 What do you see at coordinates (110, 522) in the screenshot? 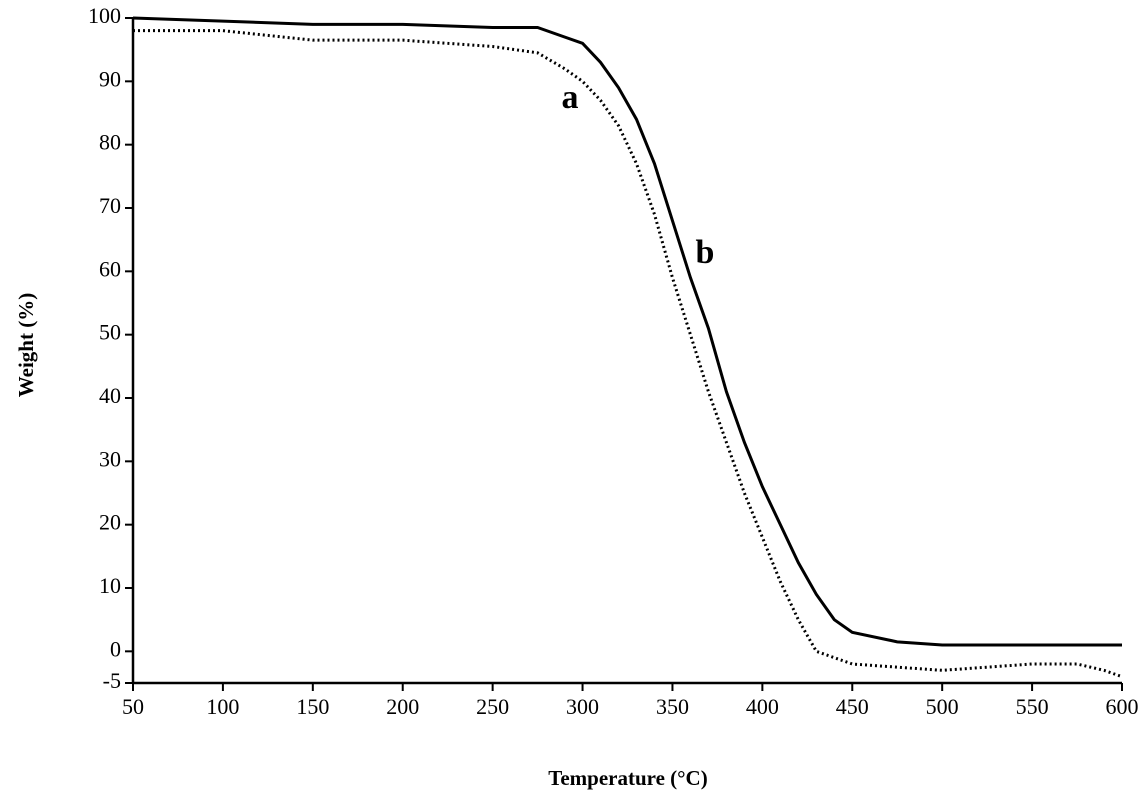
I see `y-tick-label: 20` at bounding box center [110, 522].